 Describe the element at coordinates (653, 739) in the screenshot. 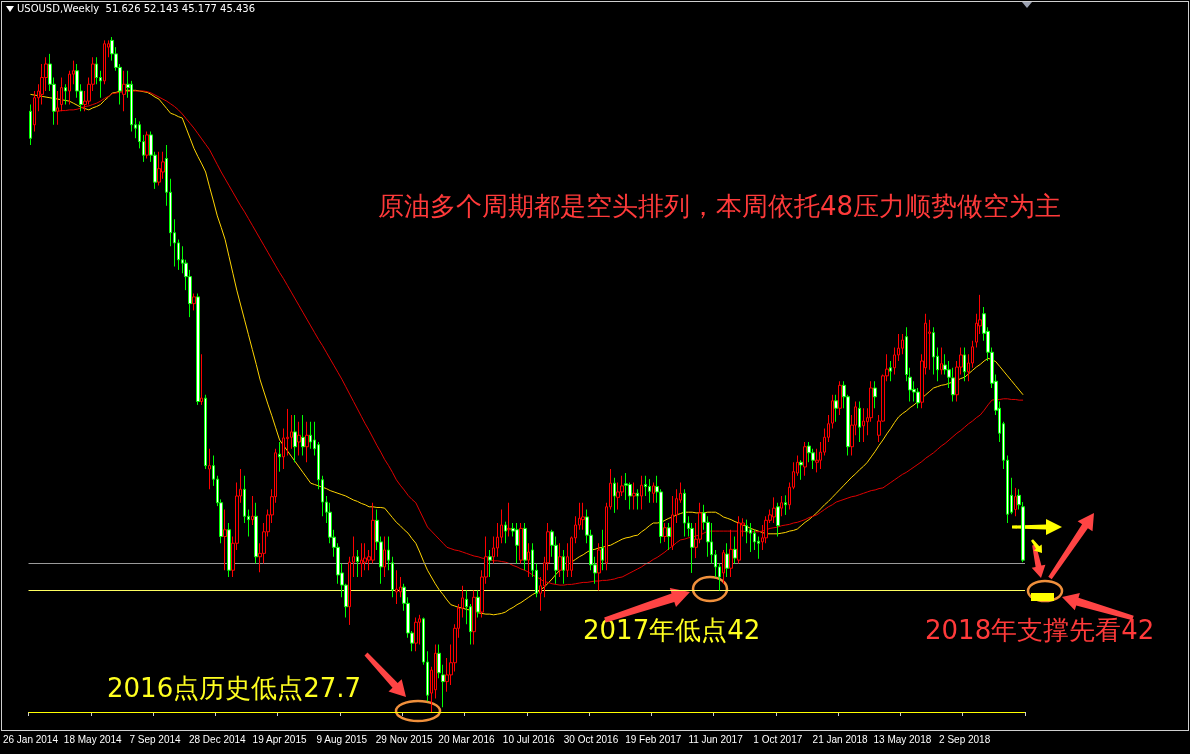

I see `x-tick-label: 19 Feb 2017` at that location.